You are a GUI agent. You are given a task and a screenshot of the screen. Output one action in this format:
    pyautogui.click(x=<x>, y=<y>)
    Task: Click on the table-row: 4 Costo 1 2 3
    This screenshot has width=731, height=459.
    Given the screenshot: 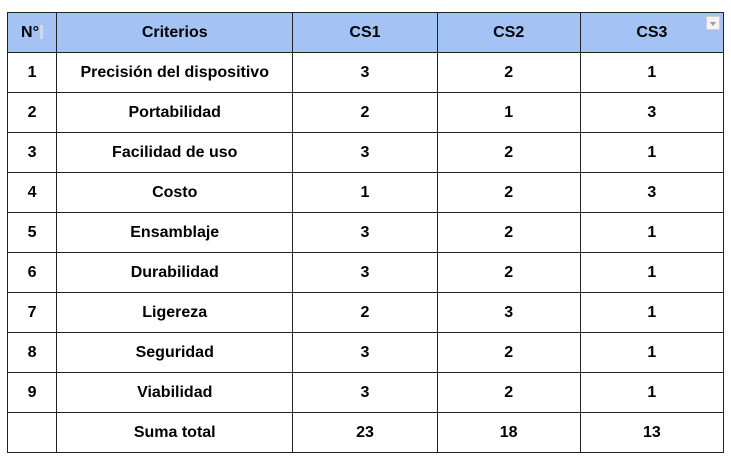 What is the action you would take?
    pyautogui.click(x=365, y=192)
    